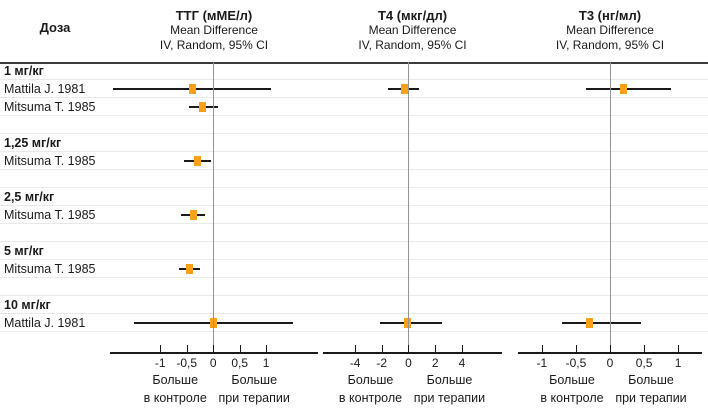 Image resolution: width=708 pixels, height=410 pixels. Describe the element at coordinates (24, 71) in the screenshot. I see `dose-group-label: 1 мг/кг` at that location.